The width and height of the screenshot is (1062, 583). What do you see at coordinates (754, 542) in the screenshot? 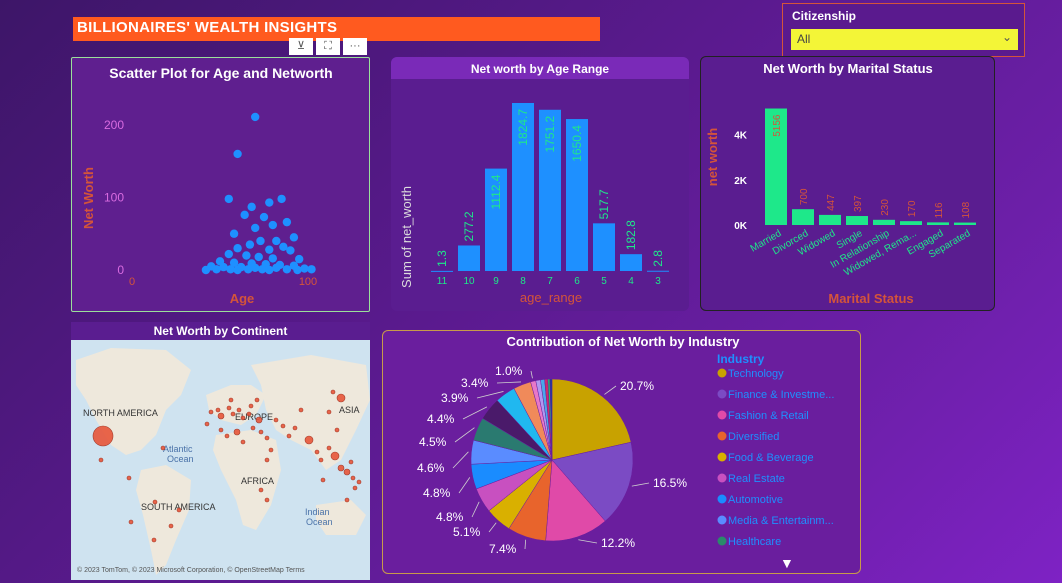
I see `legend-item: Healthcare` at bounding box center [754, 542].